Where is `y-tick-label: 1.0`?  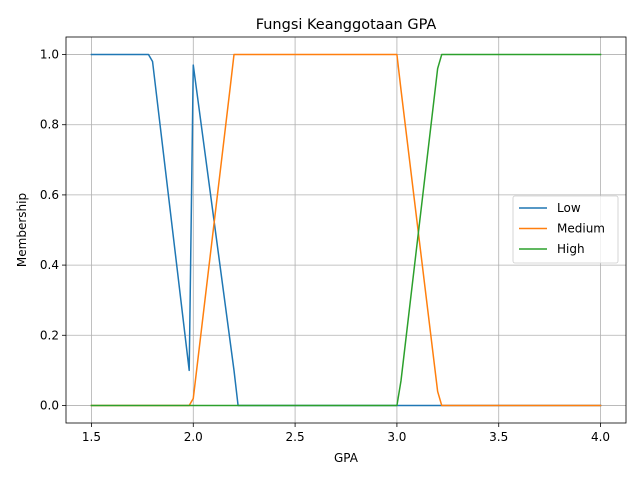
y-tick-label: 1.0 is located at coordinates (49, 55).